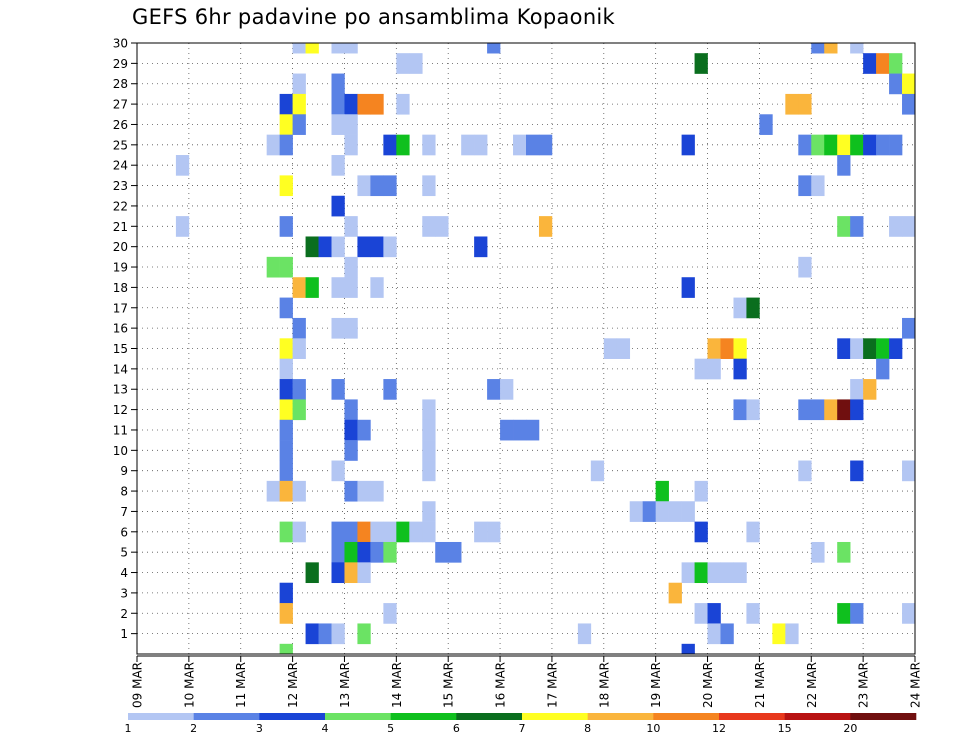 This screenshot has height=742, width=960. What do you see at coordinates (120, 186) in the screenshot?
I see `y-tick-label: 23` at bounding box center [120, 186].